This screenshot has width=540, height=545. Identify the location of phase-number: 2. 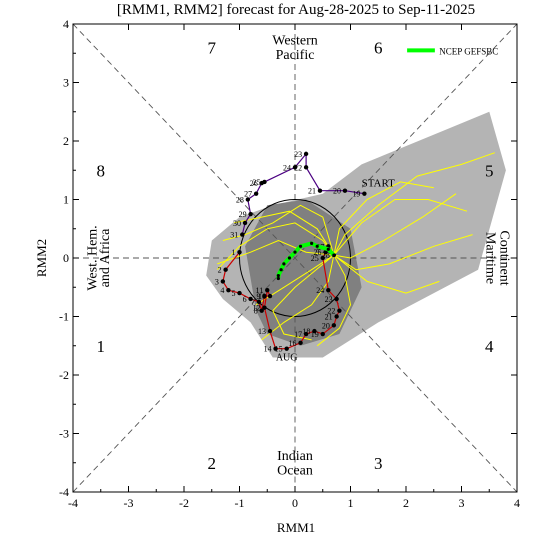
(212, 463).